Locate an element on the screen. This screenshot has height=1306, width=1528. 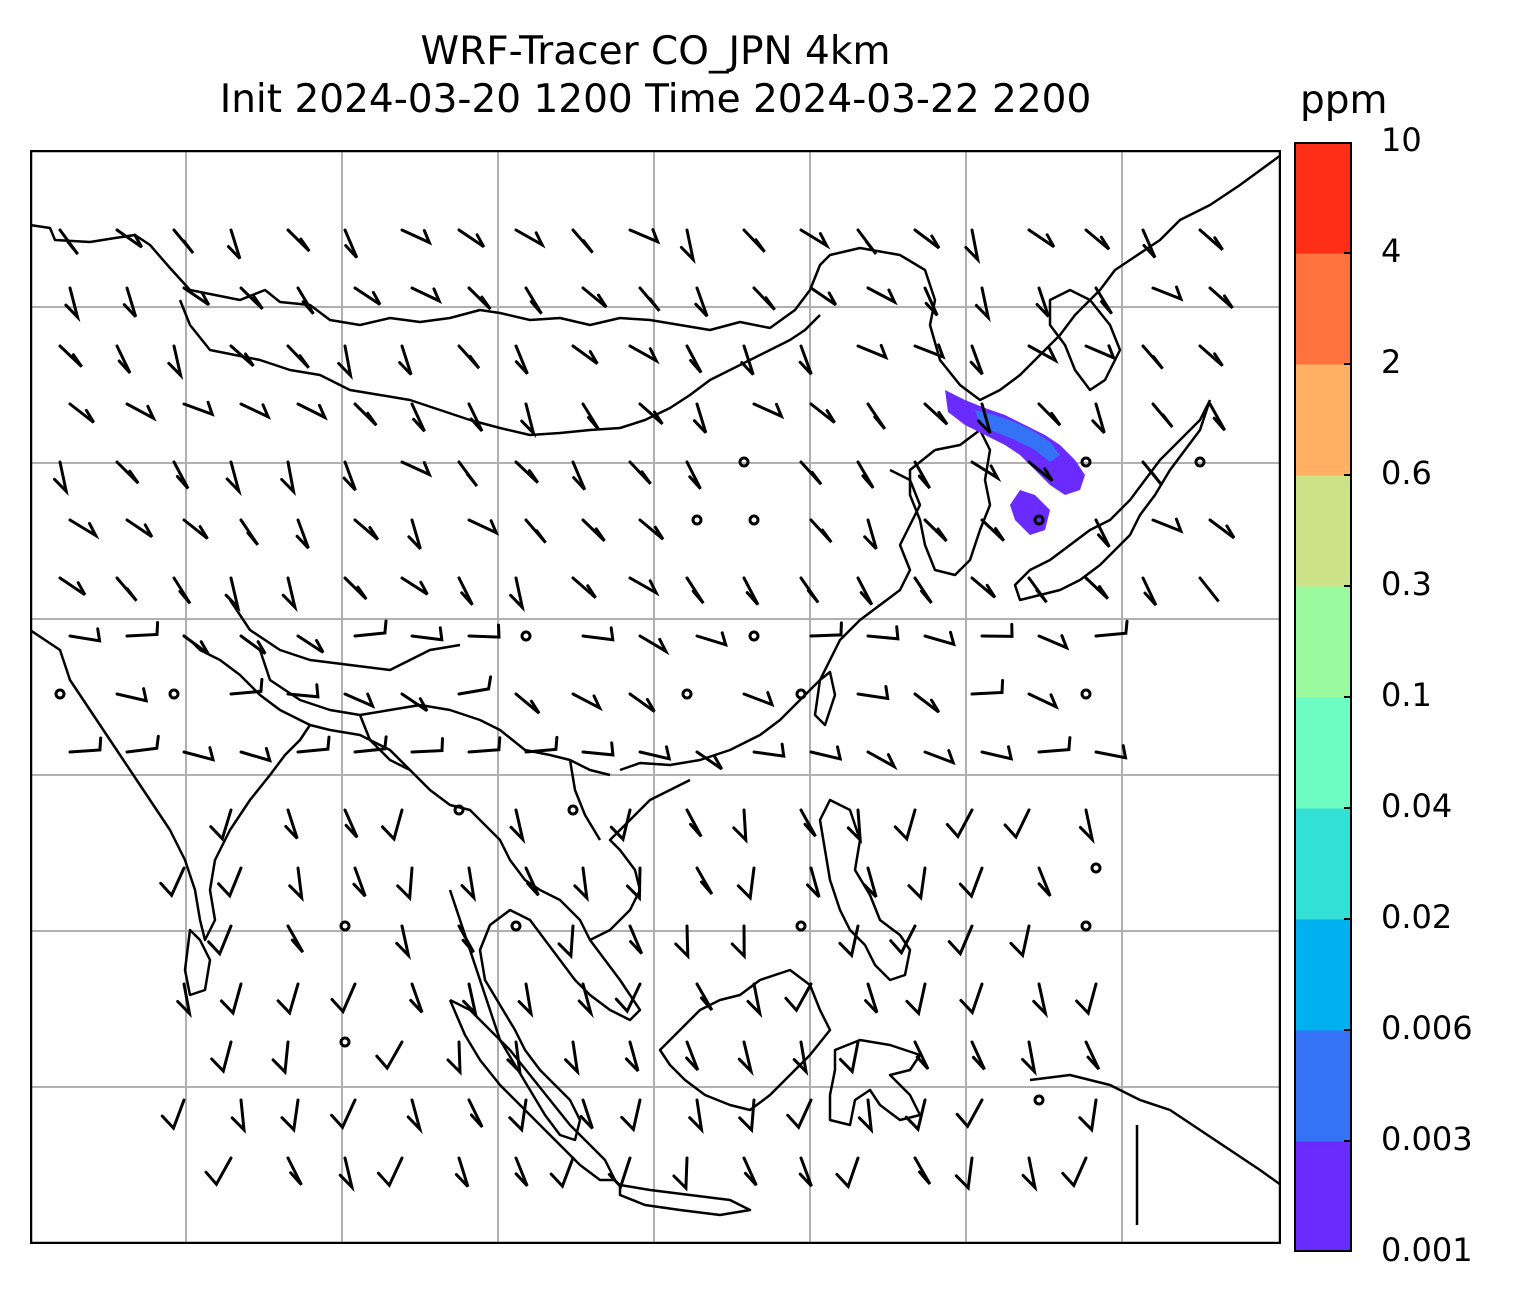
colorbar-tick-label: 0.006 is located at coordinates (1427, 1028).